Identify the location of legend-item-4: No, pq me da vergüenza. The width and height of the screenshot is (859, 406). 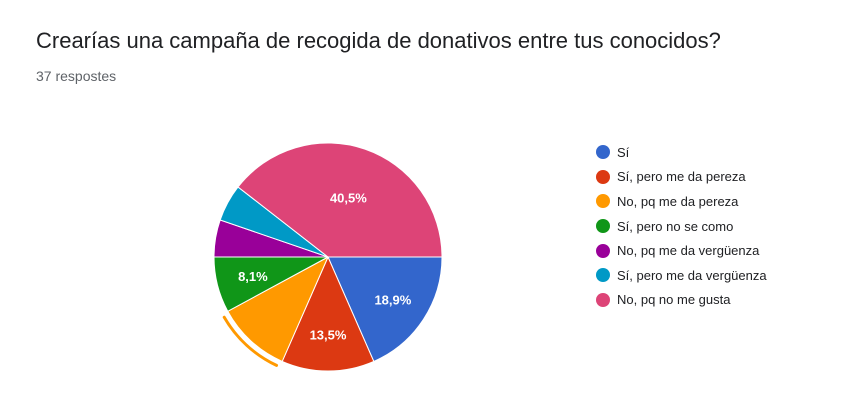
(681, 250).